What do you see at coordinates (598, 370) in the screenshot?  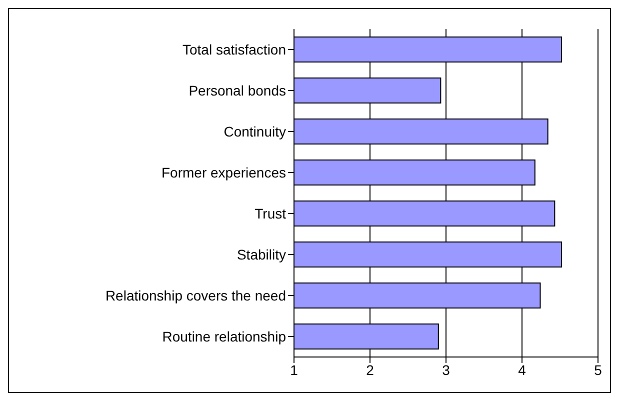 I see `x-tick-label: 5` at bounding box center [598, 370].